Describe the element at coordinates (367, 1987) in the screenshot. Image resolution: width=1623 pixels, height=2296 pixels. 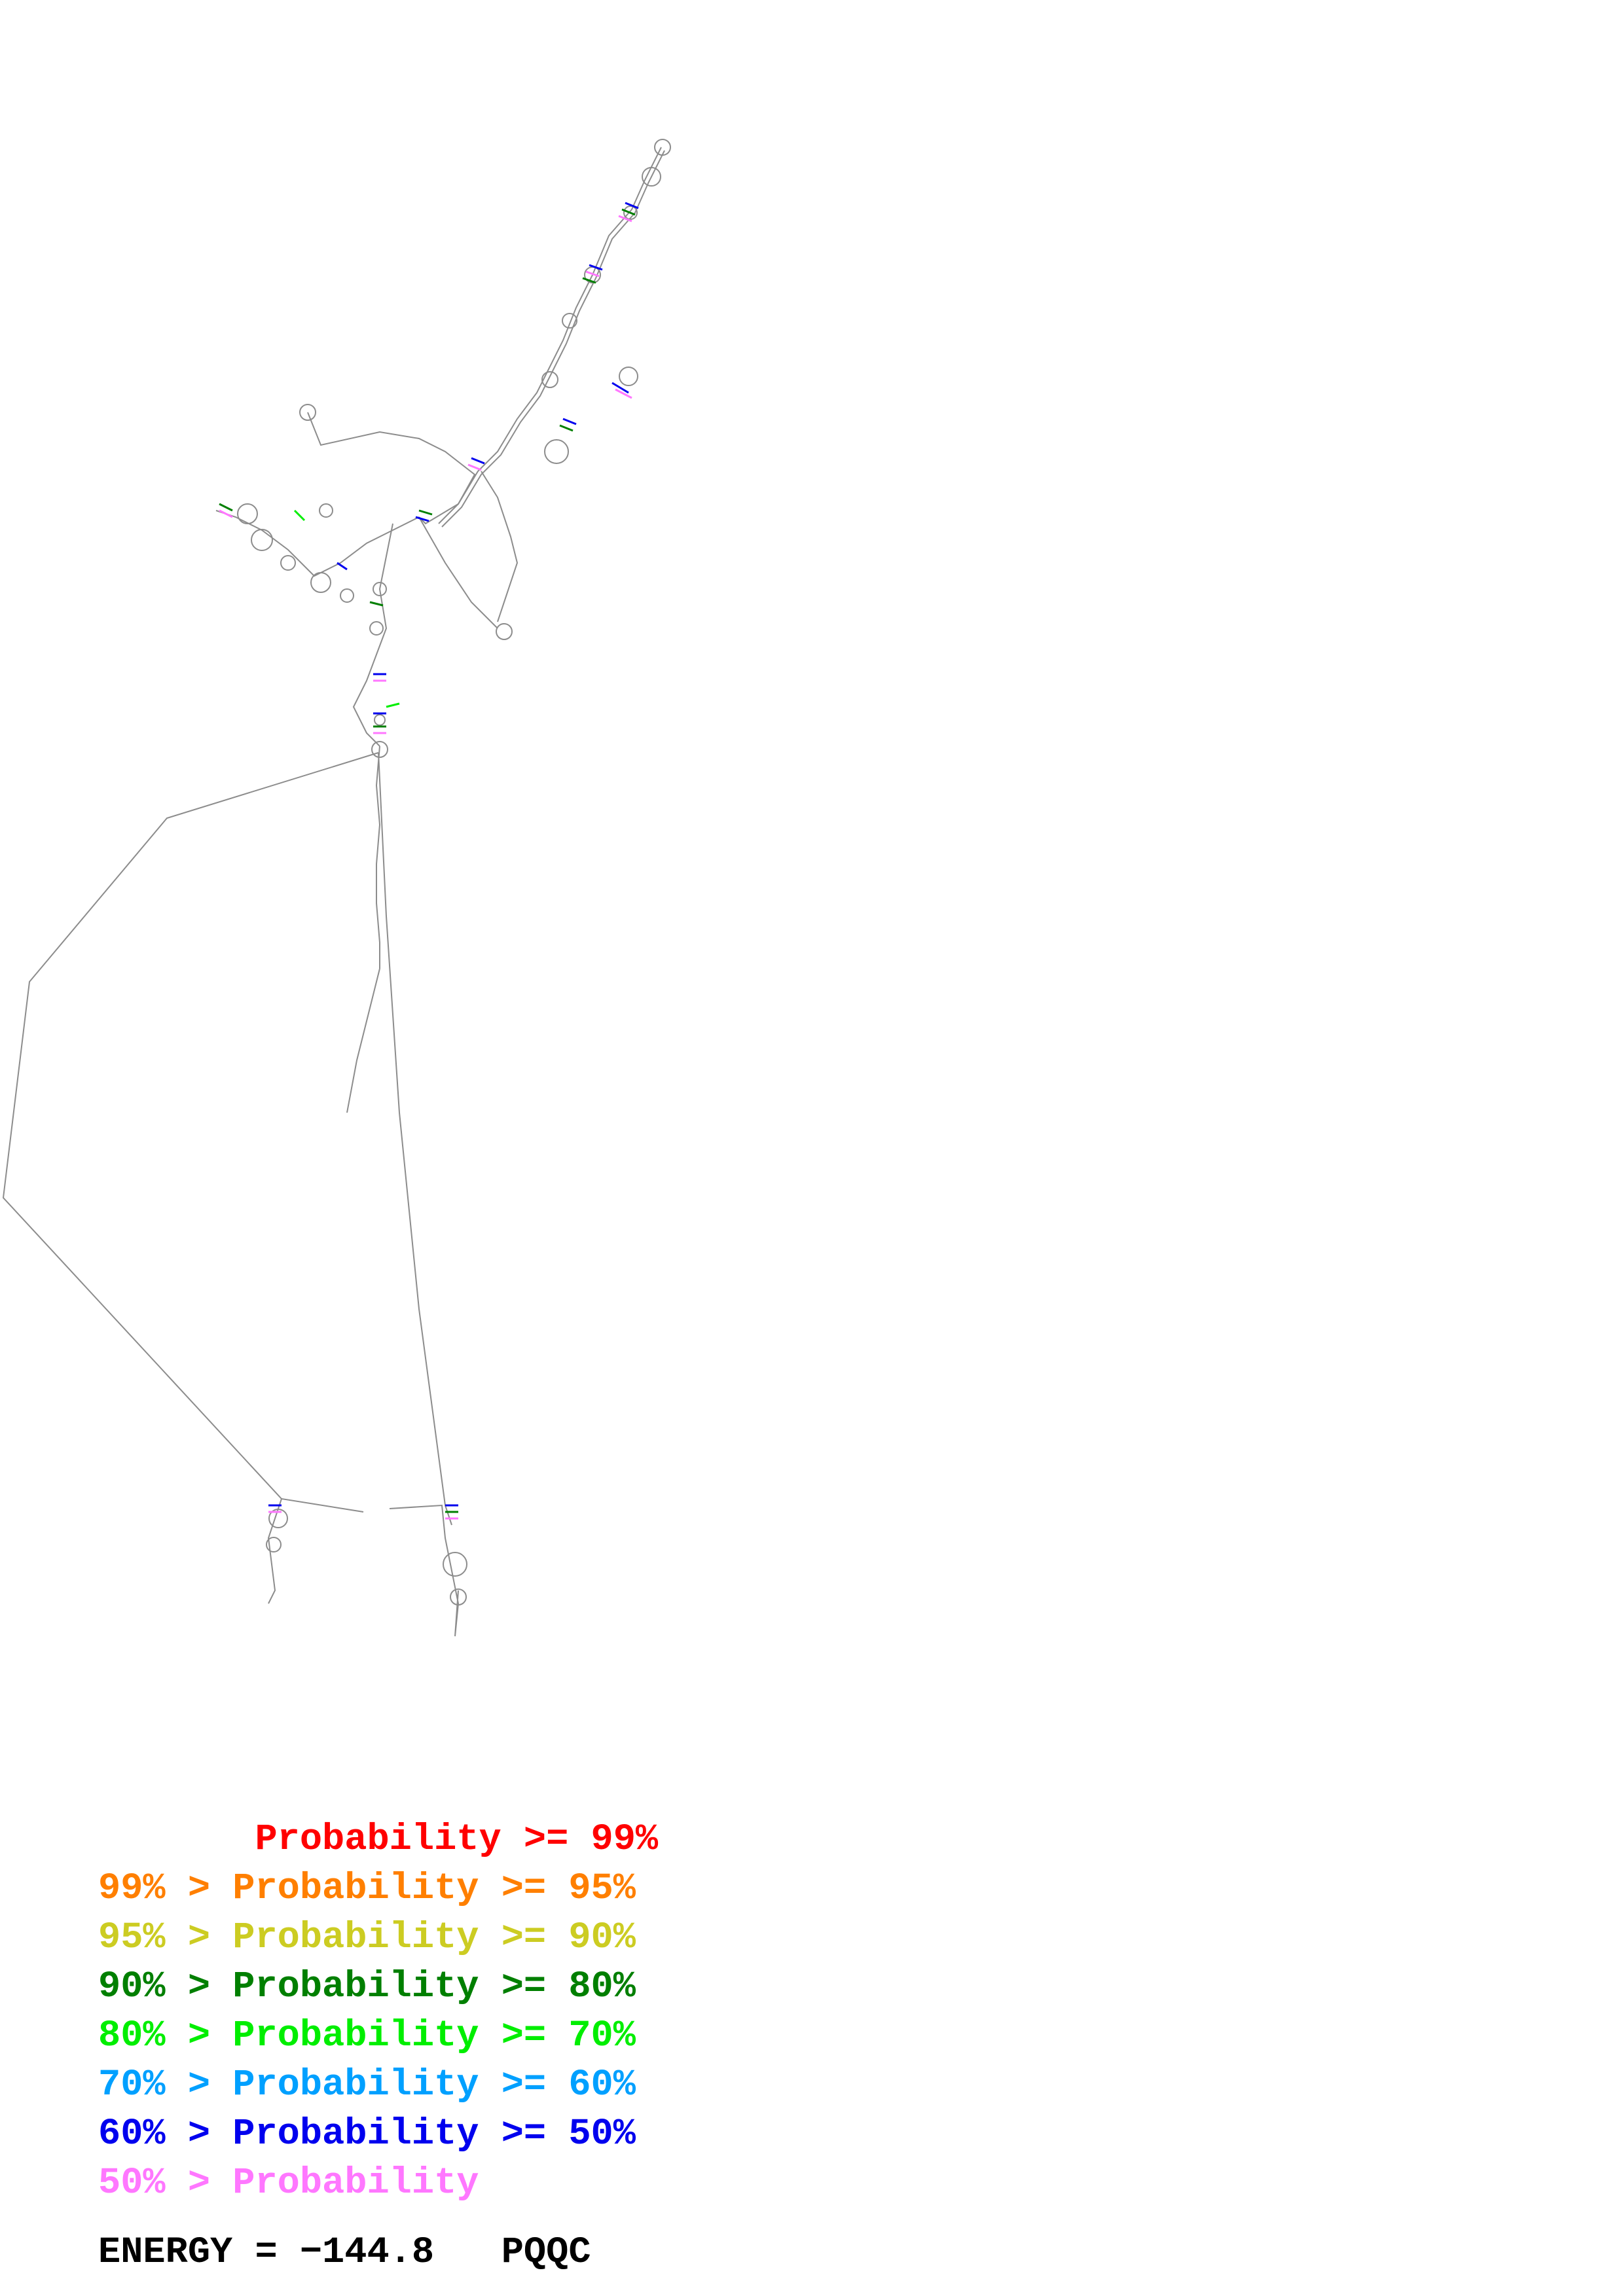
I see `legend-entry: 90% > Probability >= 80%` at that location.